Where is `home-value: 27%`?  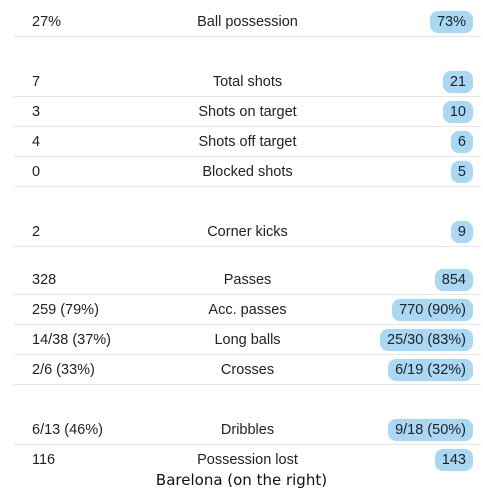 home-value: 27% is located at coordinates (47, 22).